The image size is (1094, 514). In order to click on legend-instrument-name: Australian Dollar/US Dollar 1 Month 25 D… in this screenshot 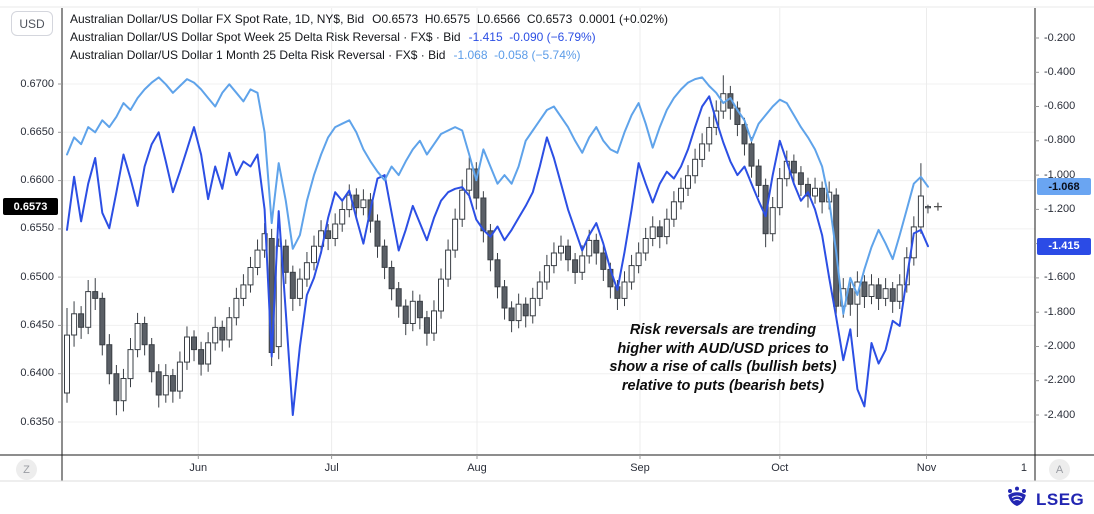, I will do `click(258, 55)`.